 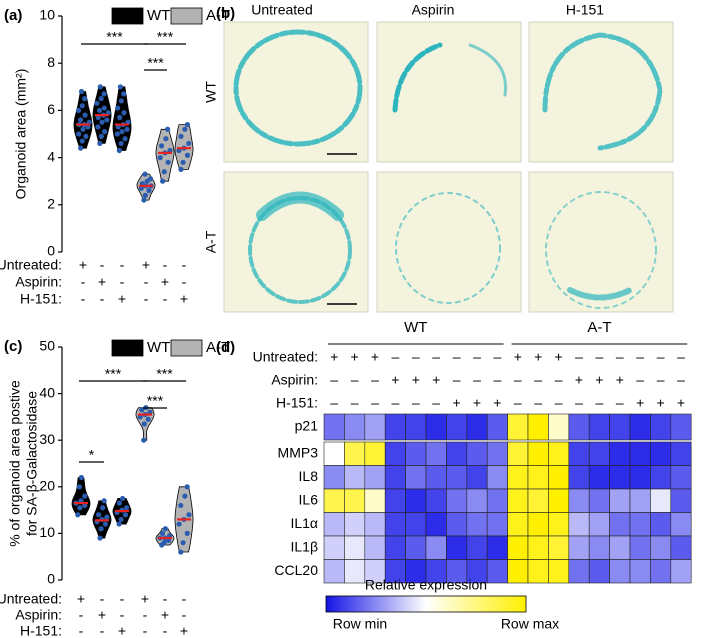 I want to click on condition-label: Aspirin:, so click(x=294, y=380).